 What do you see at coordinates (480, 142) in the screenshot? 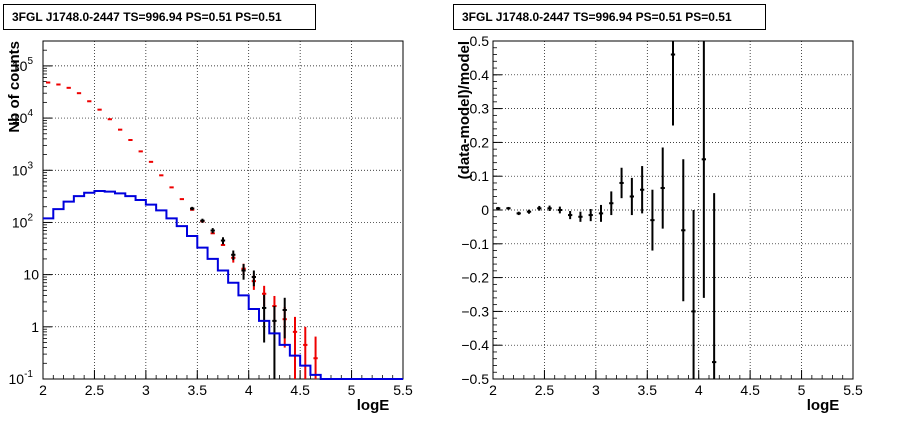
I see `y-tick-label: 0.2` at bounding box center [480, 142].